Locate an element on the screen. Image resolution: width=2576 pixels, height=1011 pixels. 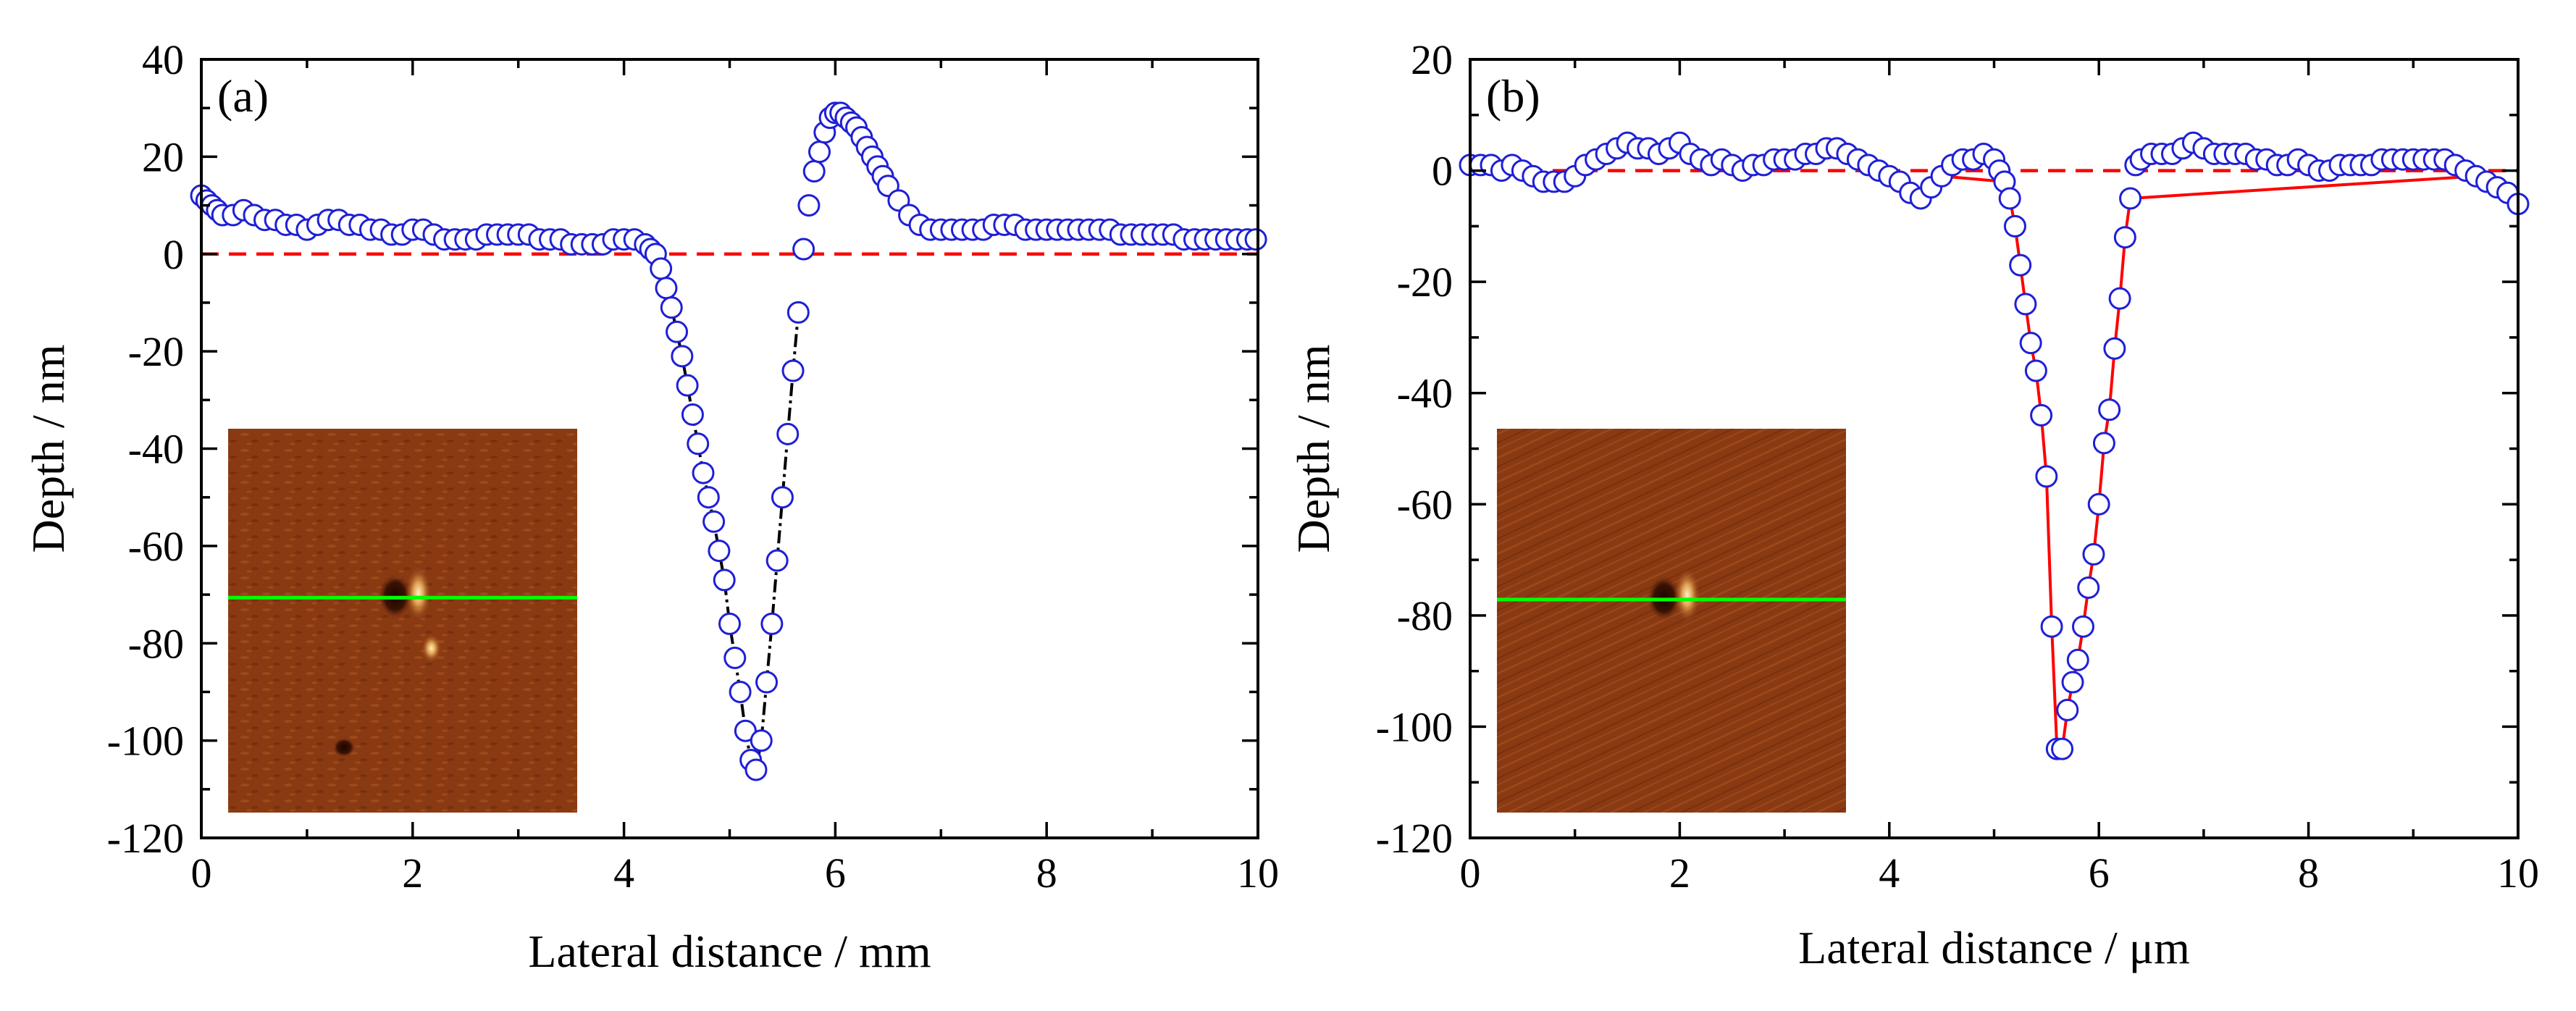
panel-label: (b) is located at coordinates (1513, 96).